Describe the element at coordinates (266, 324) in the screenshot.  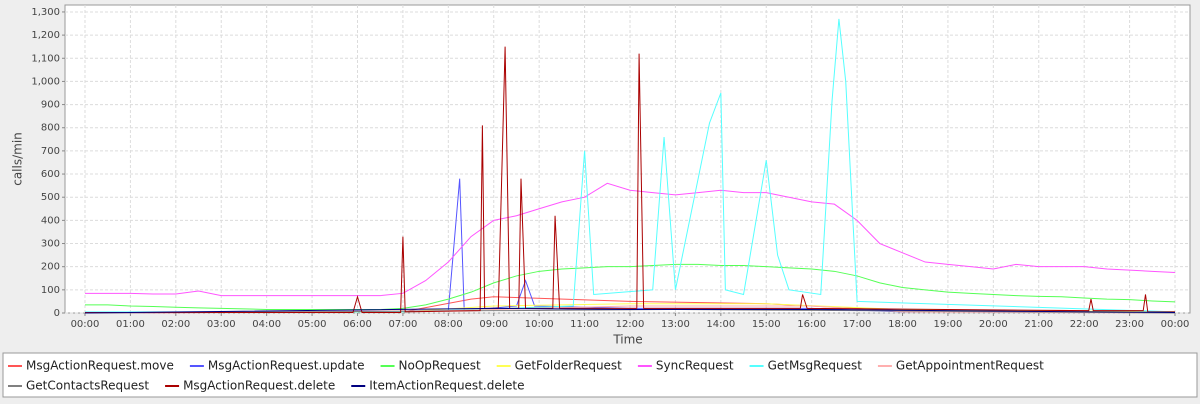
I see `x-tick-label: 04:00` at that location.